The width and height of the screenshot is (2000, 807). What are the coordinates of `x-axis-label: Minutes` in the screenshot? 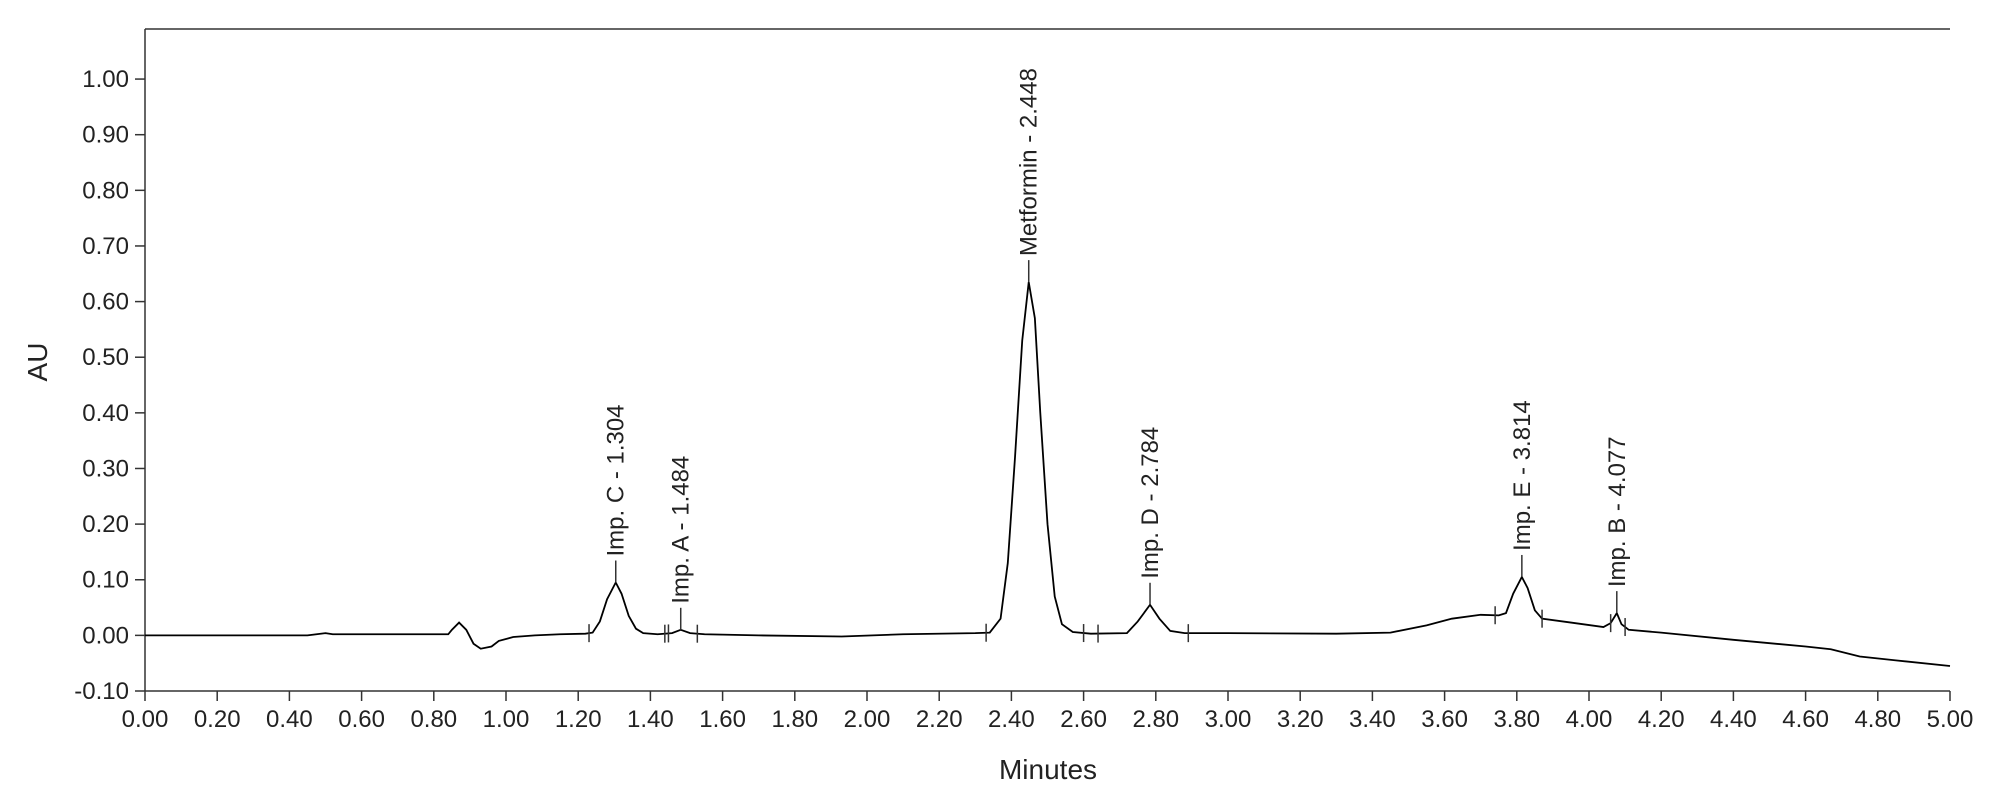 It's located at (1048, 769).